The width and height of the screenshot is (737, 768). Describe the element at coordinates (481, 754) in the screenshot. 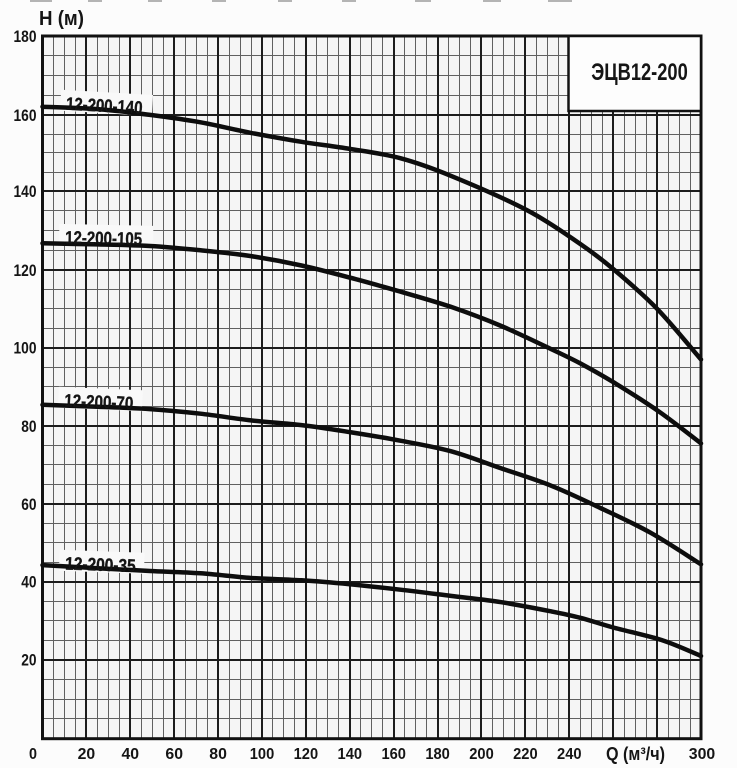

I see `svg-text: 200` at that location.